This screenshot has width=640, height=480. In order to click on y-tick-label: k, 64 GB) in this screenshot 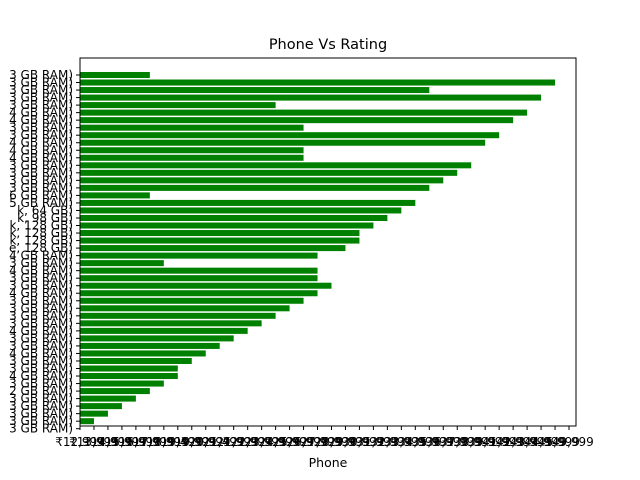, I will do `click(45, 210)`.